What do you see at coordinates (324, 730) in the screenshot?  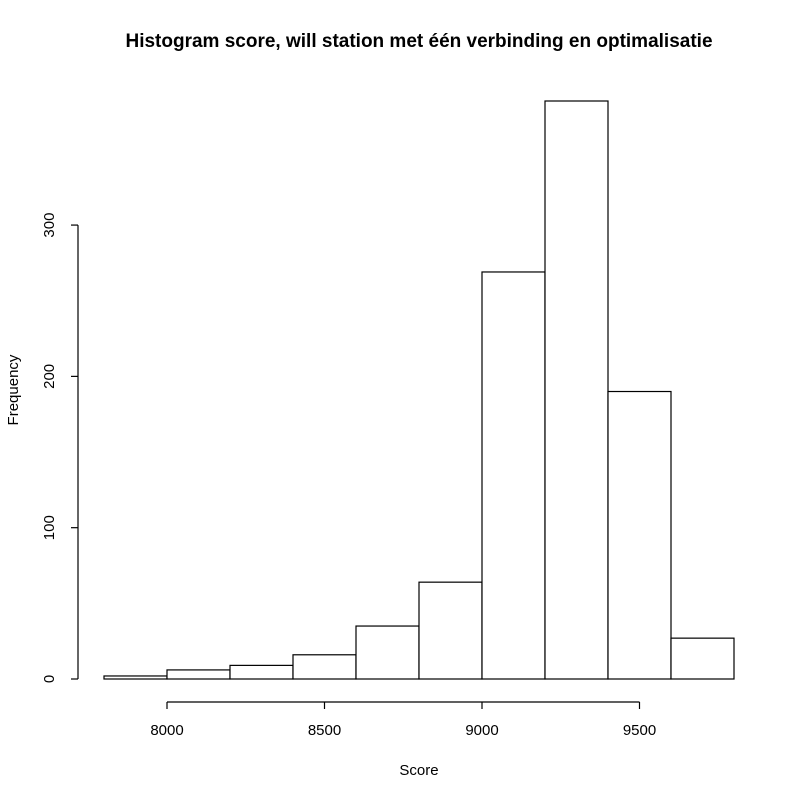 I see `x-tick-label: 8500` at bounding box center [324, 730].